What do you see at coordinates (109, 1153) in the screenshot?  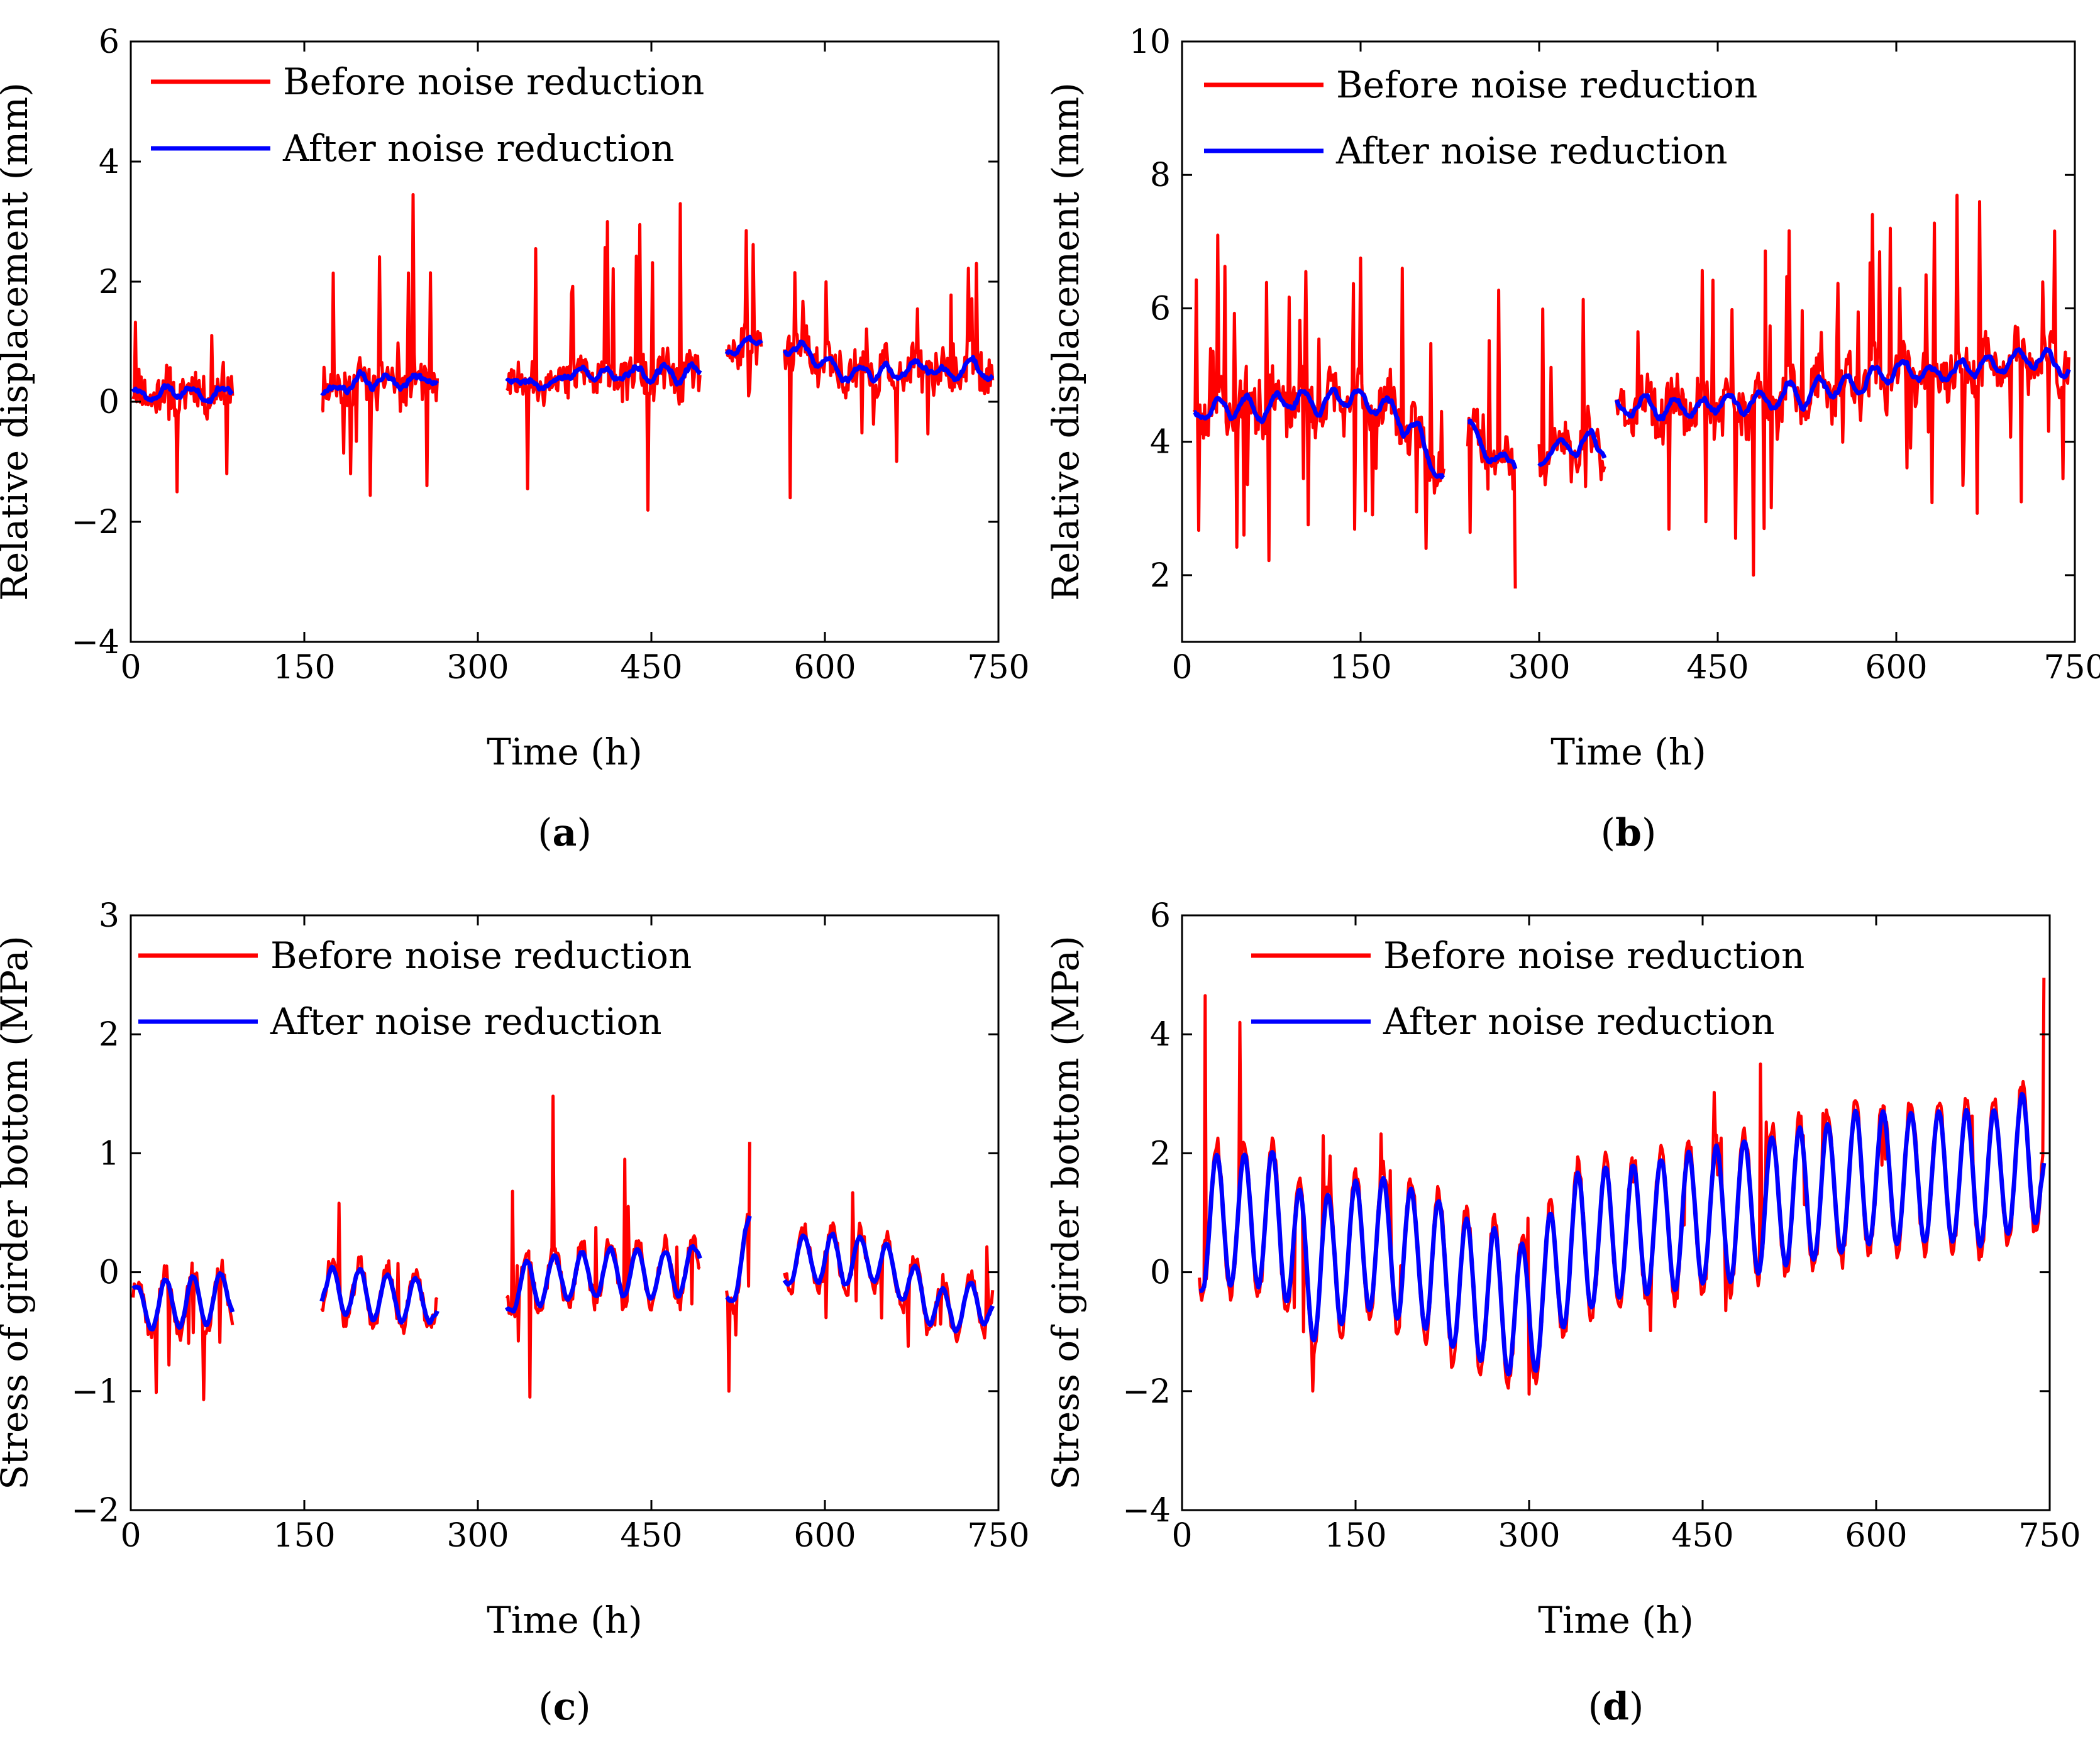 I see `y-tick-label: 1` at bounding box center [109, 1153].